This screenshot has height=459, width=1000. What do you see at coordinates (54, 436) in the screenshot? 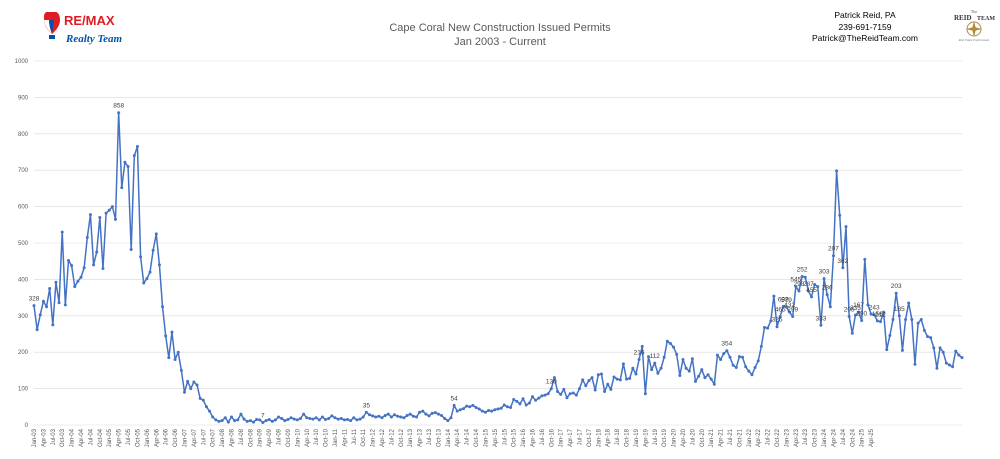
I see `x-tick-label: Jul-03` at bounding box center [54, 436].